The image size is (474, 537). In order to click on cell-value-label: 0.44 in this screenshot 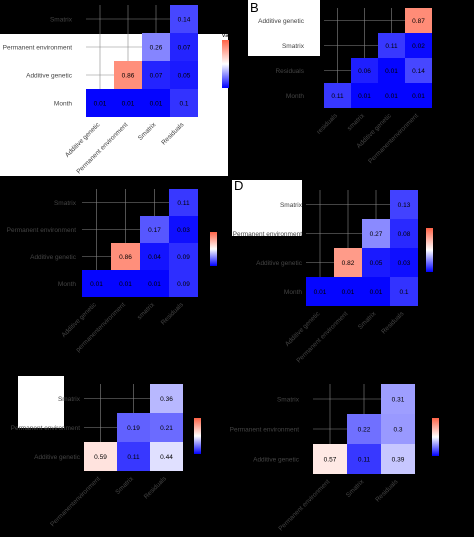, I will do `click(166, 457)`.